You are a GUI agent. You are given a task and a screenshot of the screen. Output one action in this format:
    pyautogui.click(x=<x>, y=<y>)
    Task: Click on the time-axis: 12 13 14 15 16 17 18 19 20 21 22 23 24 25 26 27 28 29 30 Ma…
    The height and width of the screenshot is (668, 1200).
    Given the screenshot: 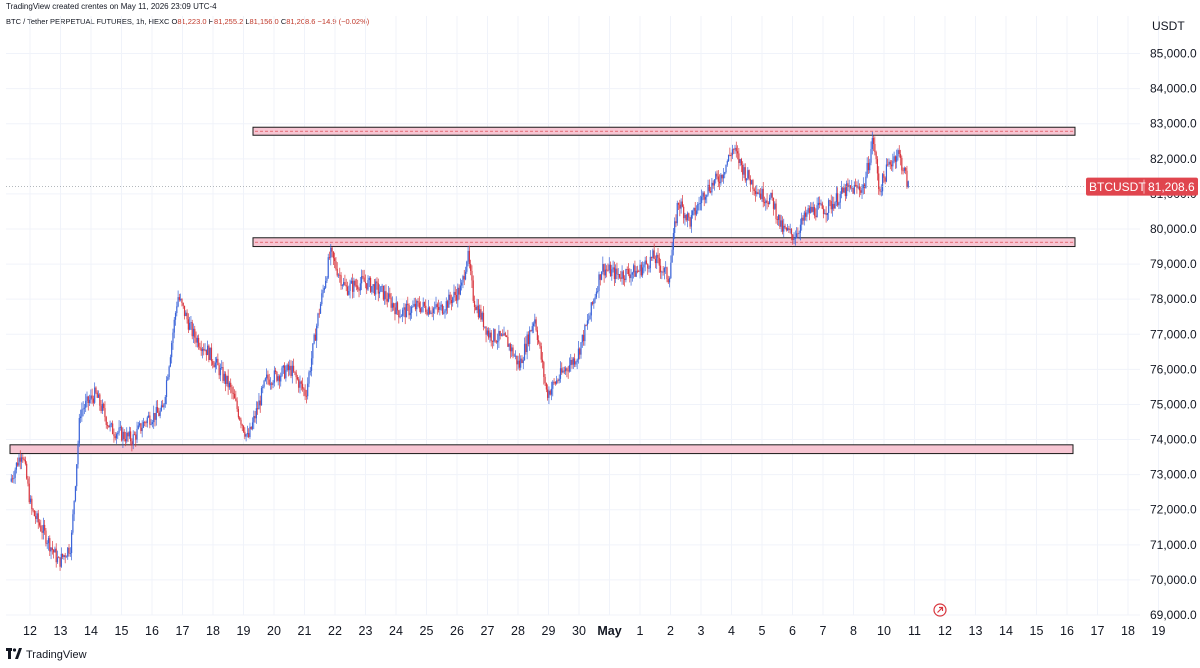 What is the action you would take?
    pyautogui.click(x=594, y=631)
    